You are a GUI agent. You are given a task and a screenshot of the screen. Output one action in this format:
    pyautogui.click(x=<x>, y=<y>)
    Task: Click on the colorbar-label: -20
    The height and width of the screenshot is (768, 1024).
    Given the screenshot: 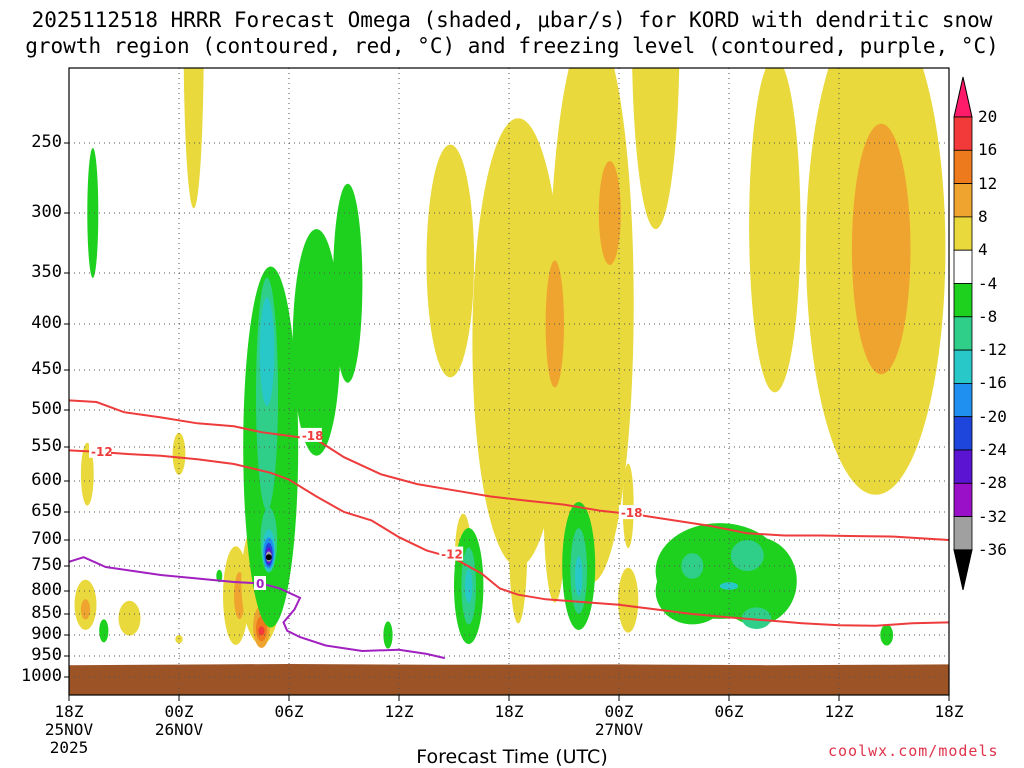 What is the action you would take?
    pyautogui.click(x=992, y=416)
    